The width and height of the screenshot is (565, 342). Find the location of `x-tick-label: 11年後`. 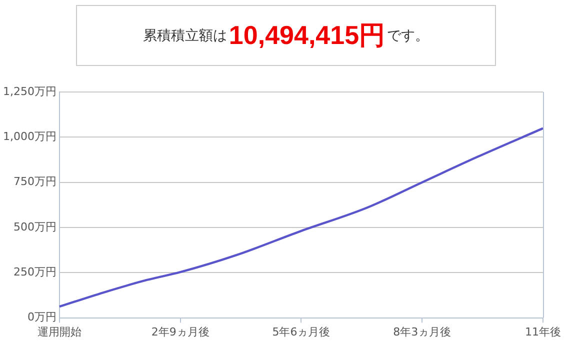

x-tick-label: 11年後 is located at coordinates (543, 331).